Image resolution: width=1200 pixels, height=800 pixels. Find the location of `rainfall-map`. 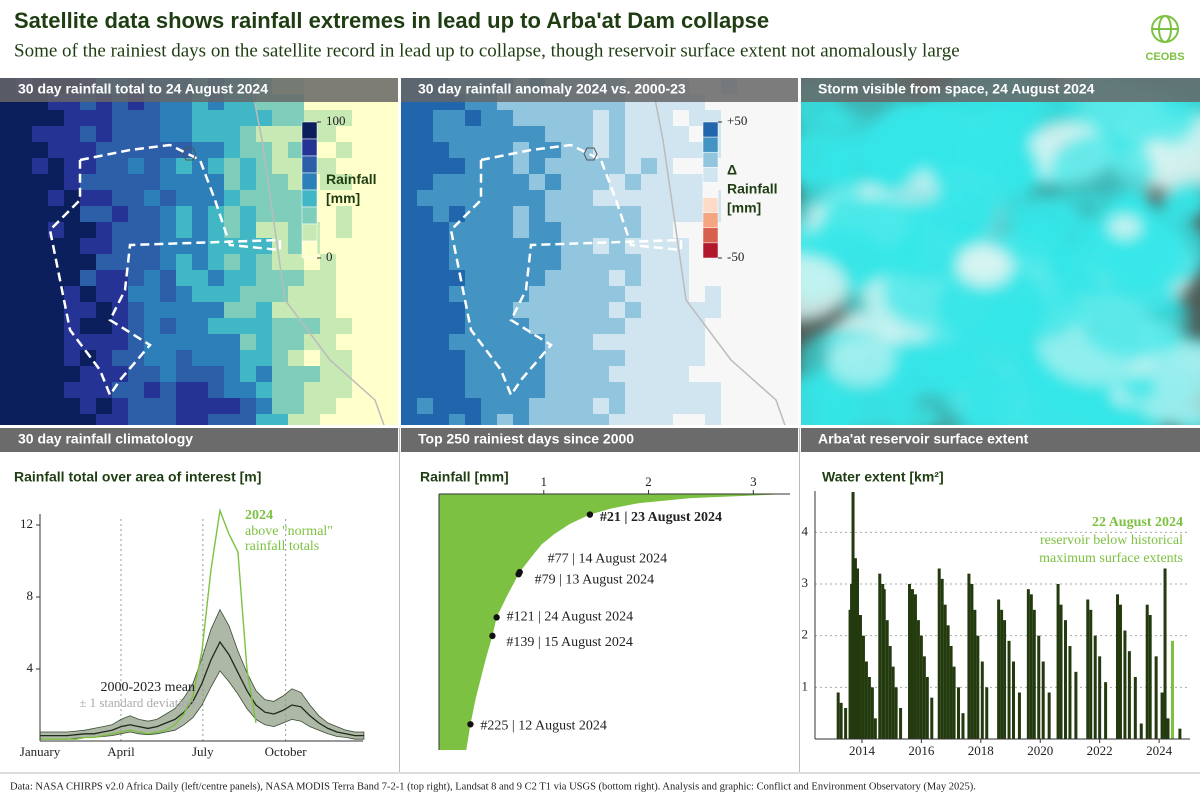

rainfall-map is located at coordinates (199, 251).